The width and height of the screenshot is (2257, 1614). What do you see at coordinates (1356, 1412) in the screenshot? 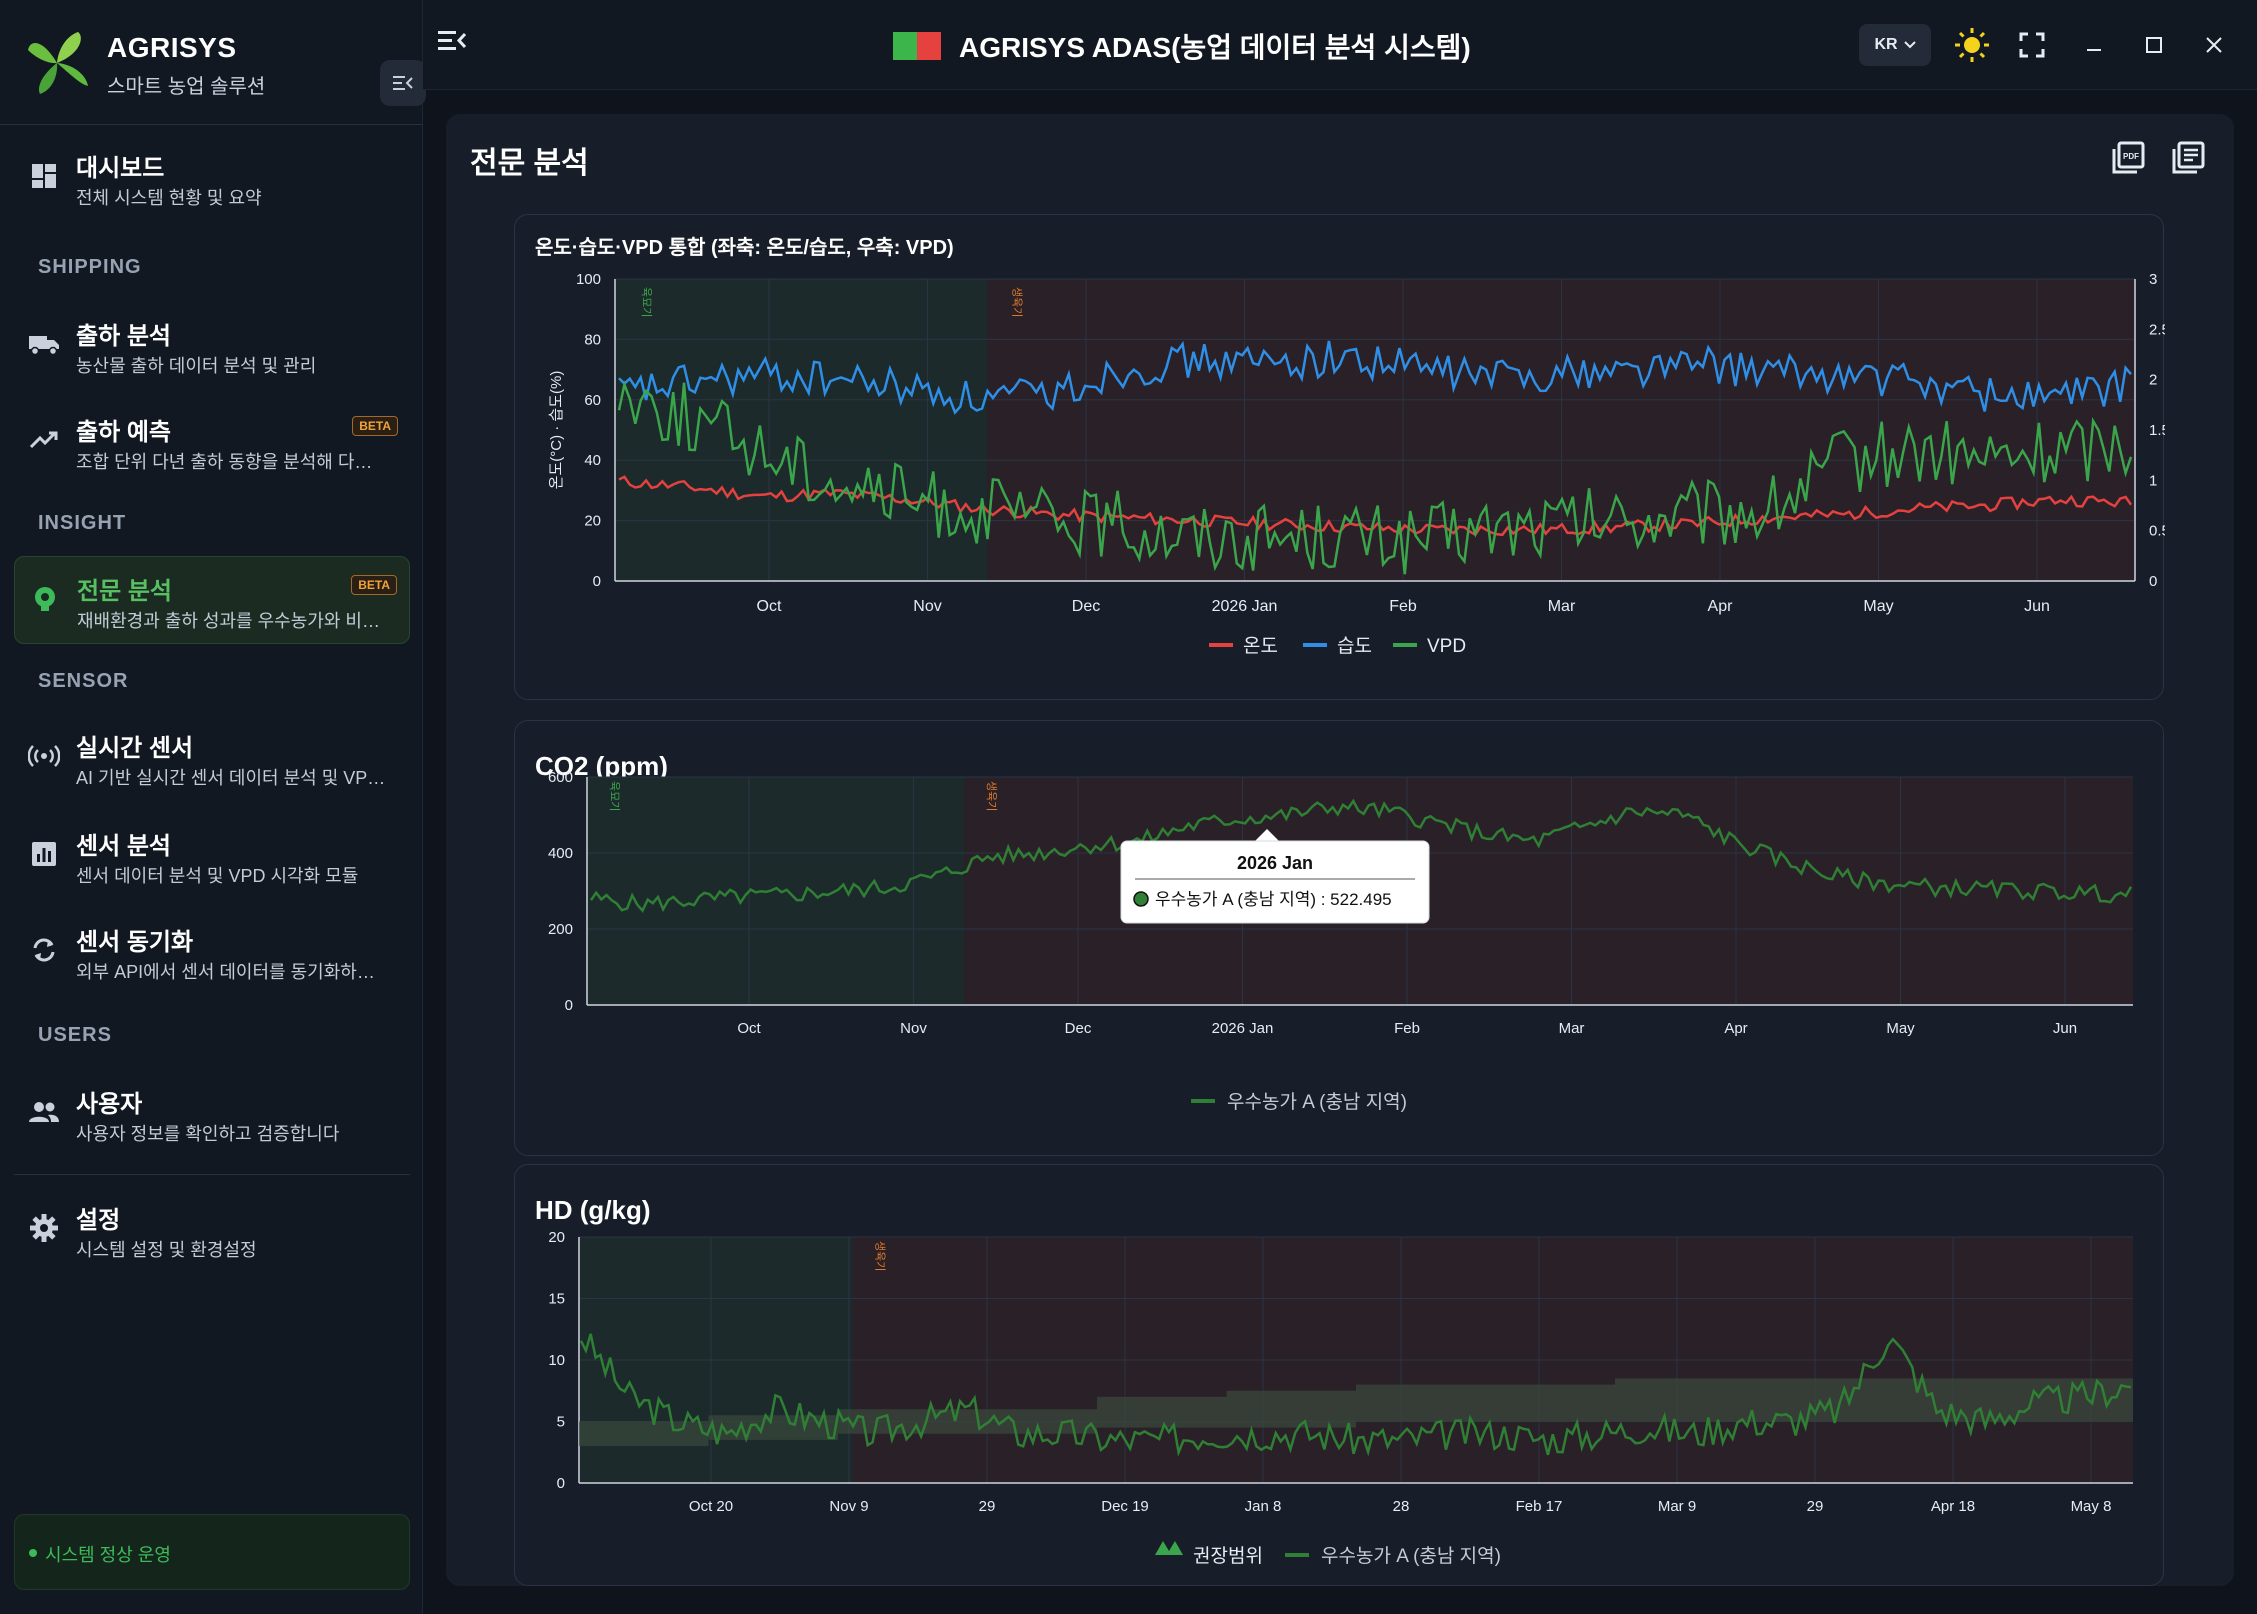
I see `recommended-range-band` at bounding box center [1356, 1412].